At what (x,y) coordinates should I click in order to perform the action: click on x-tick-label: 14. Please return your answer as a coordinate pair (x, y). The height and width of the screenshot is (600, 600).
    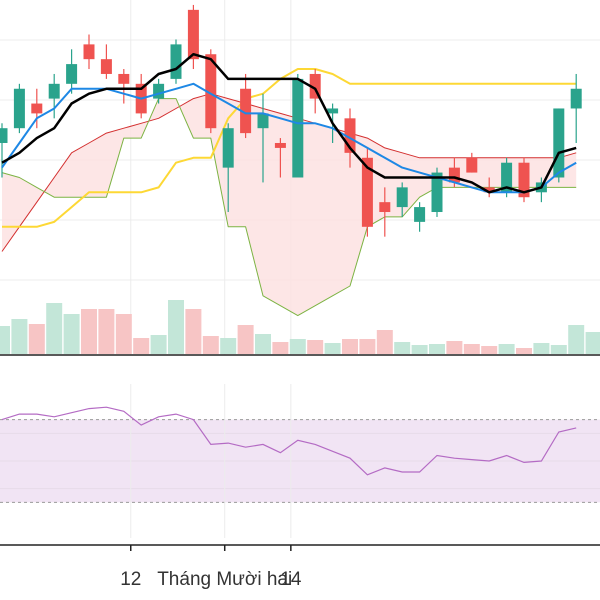
    Looking at the image, I should click on (291, 579).